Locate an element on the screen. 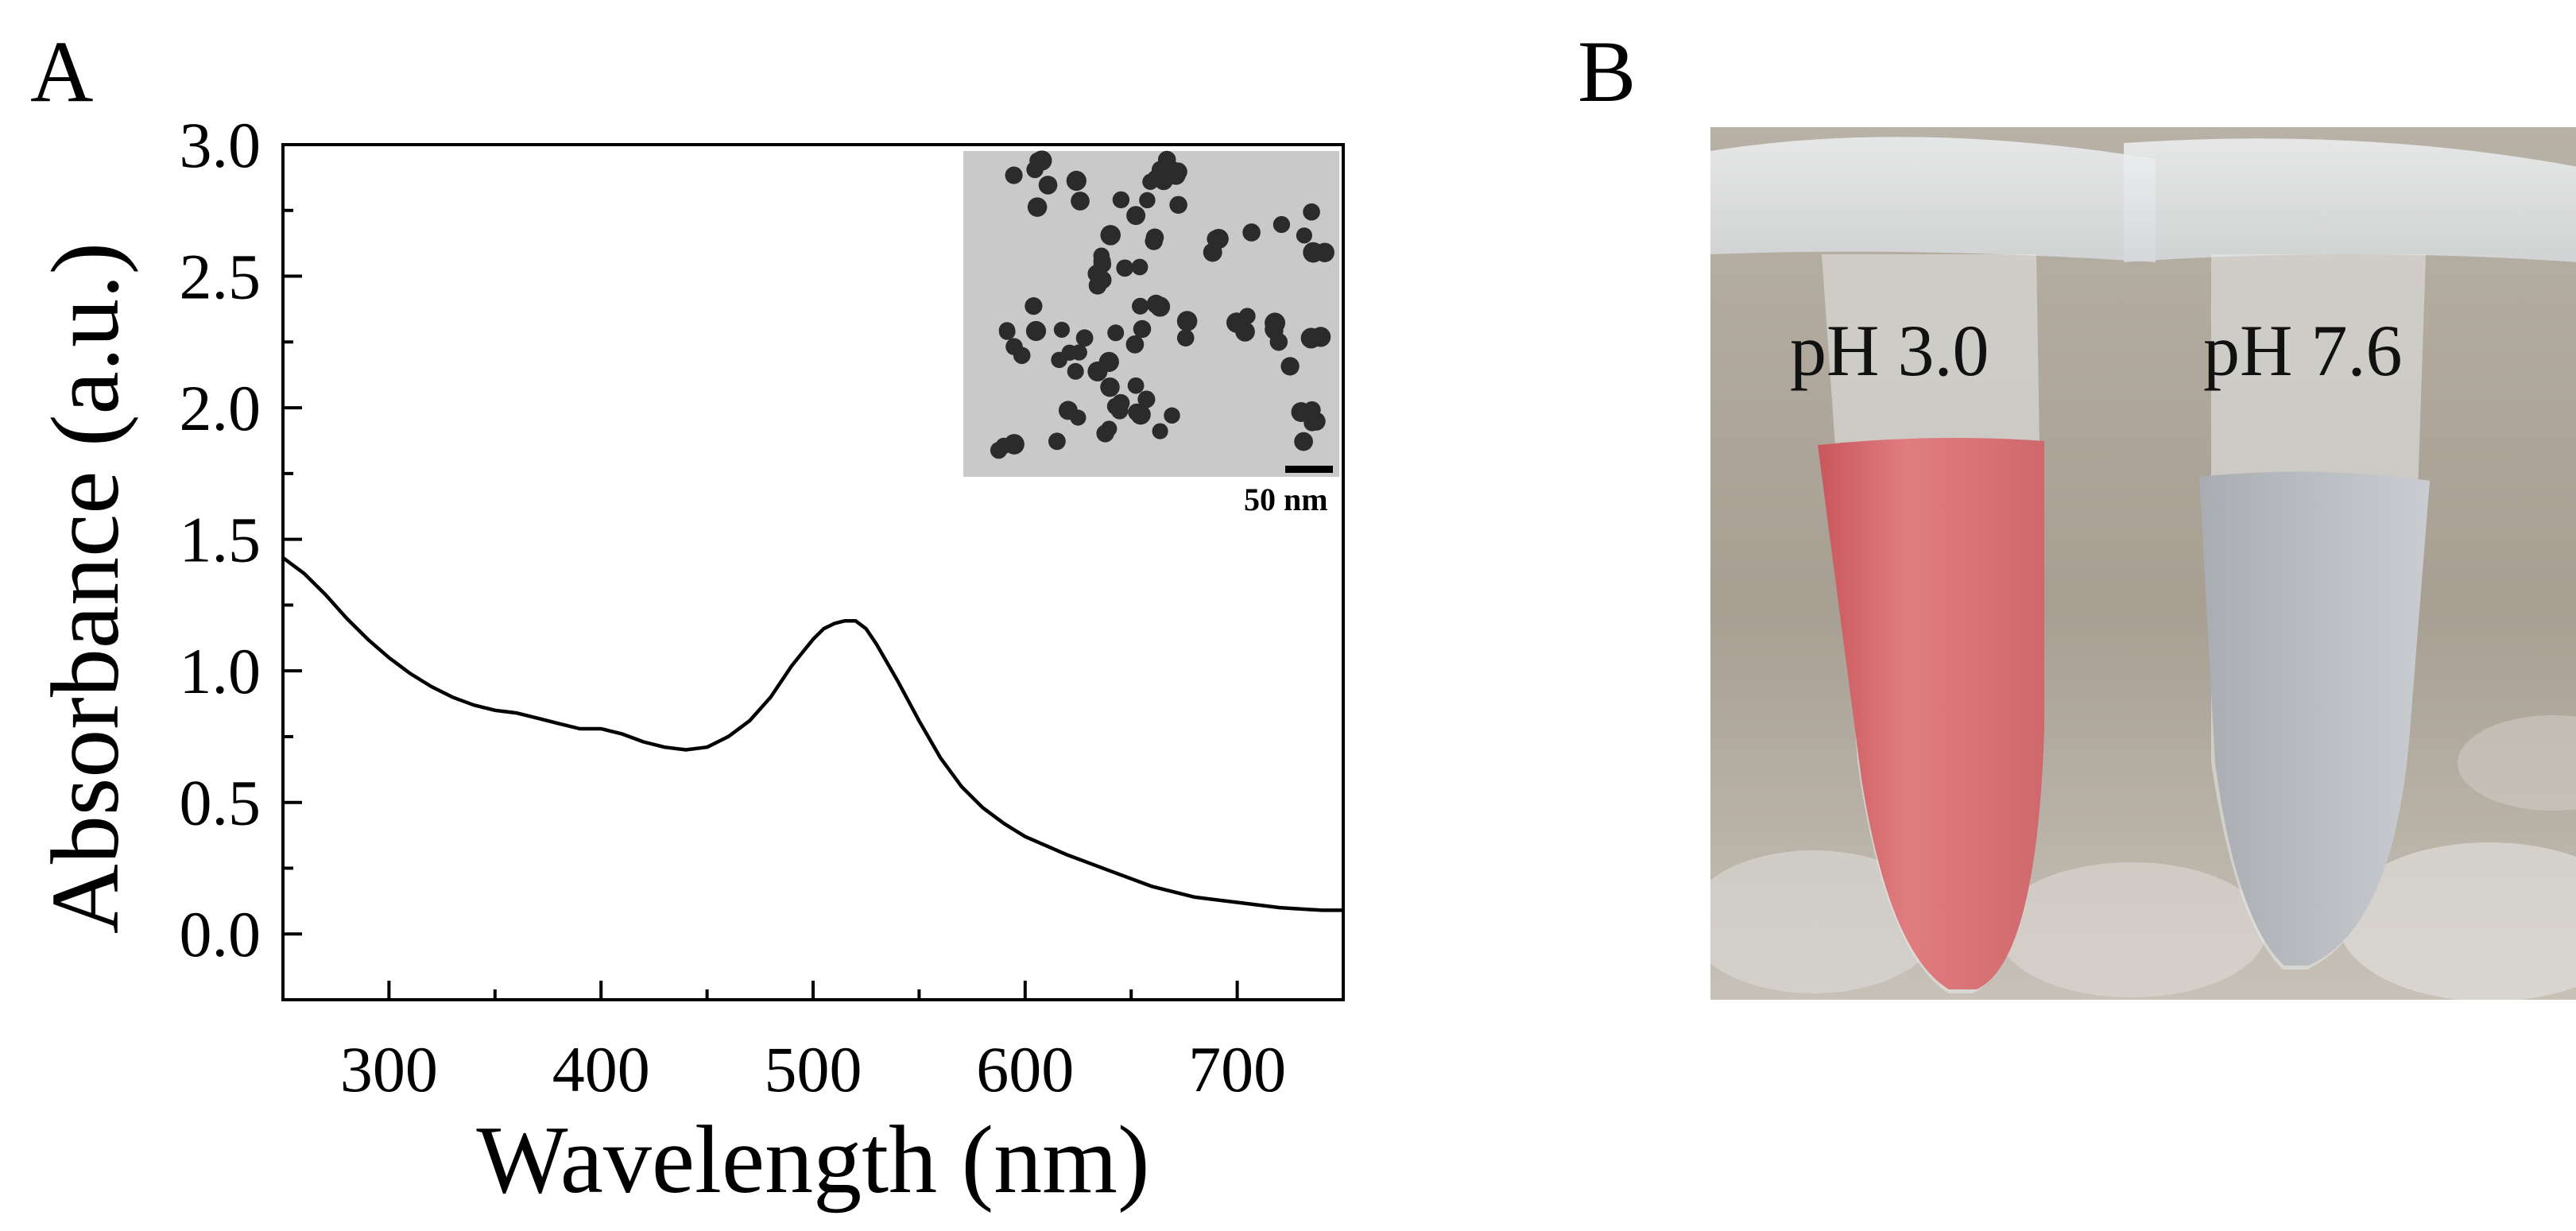 The height and width of the screenshot is (1231, 2576). y-tick-label: 3.0 is located at coordinates (220, 145).